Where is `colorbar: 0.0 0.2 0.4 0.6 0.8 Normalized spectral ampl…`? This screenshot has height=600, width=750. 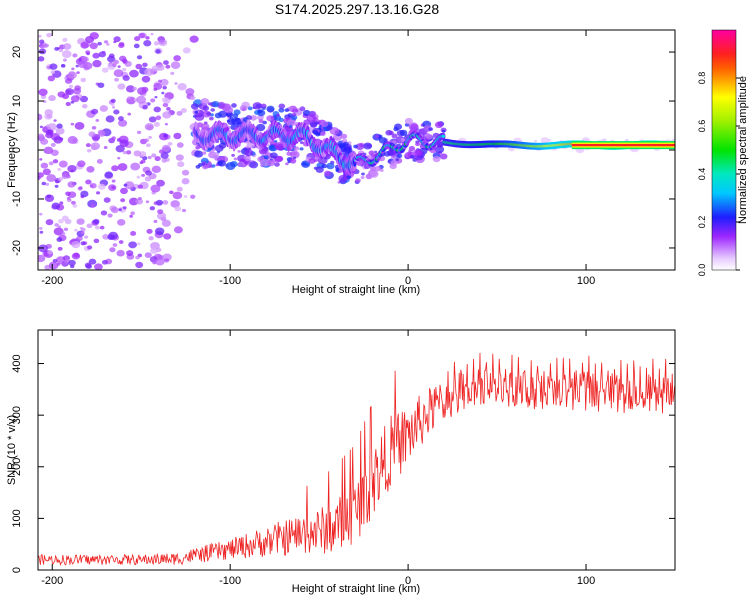
colorbar: 0.0 0.2 0.4 0.6 0.8 Normalized spectral ampl… is located at coordinates (723, 152).